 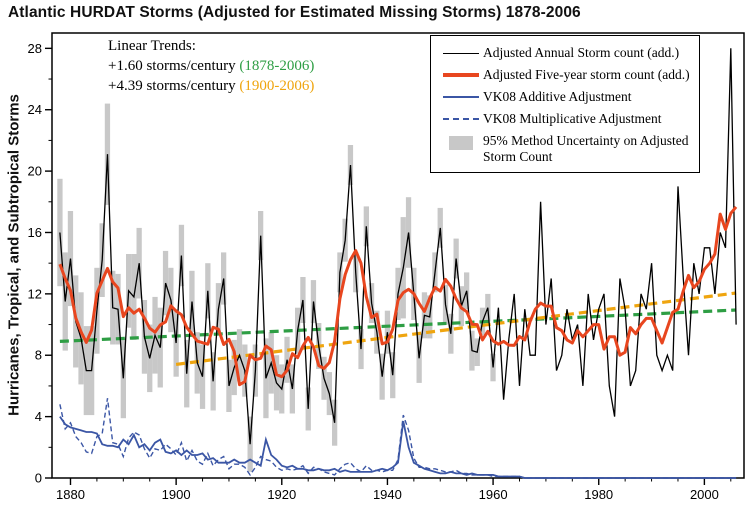 I want to click on annual-line-sample-icon, so click(x=461, y=53).